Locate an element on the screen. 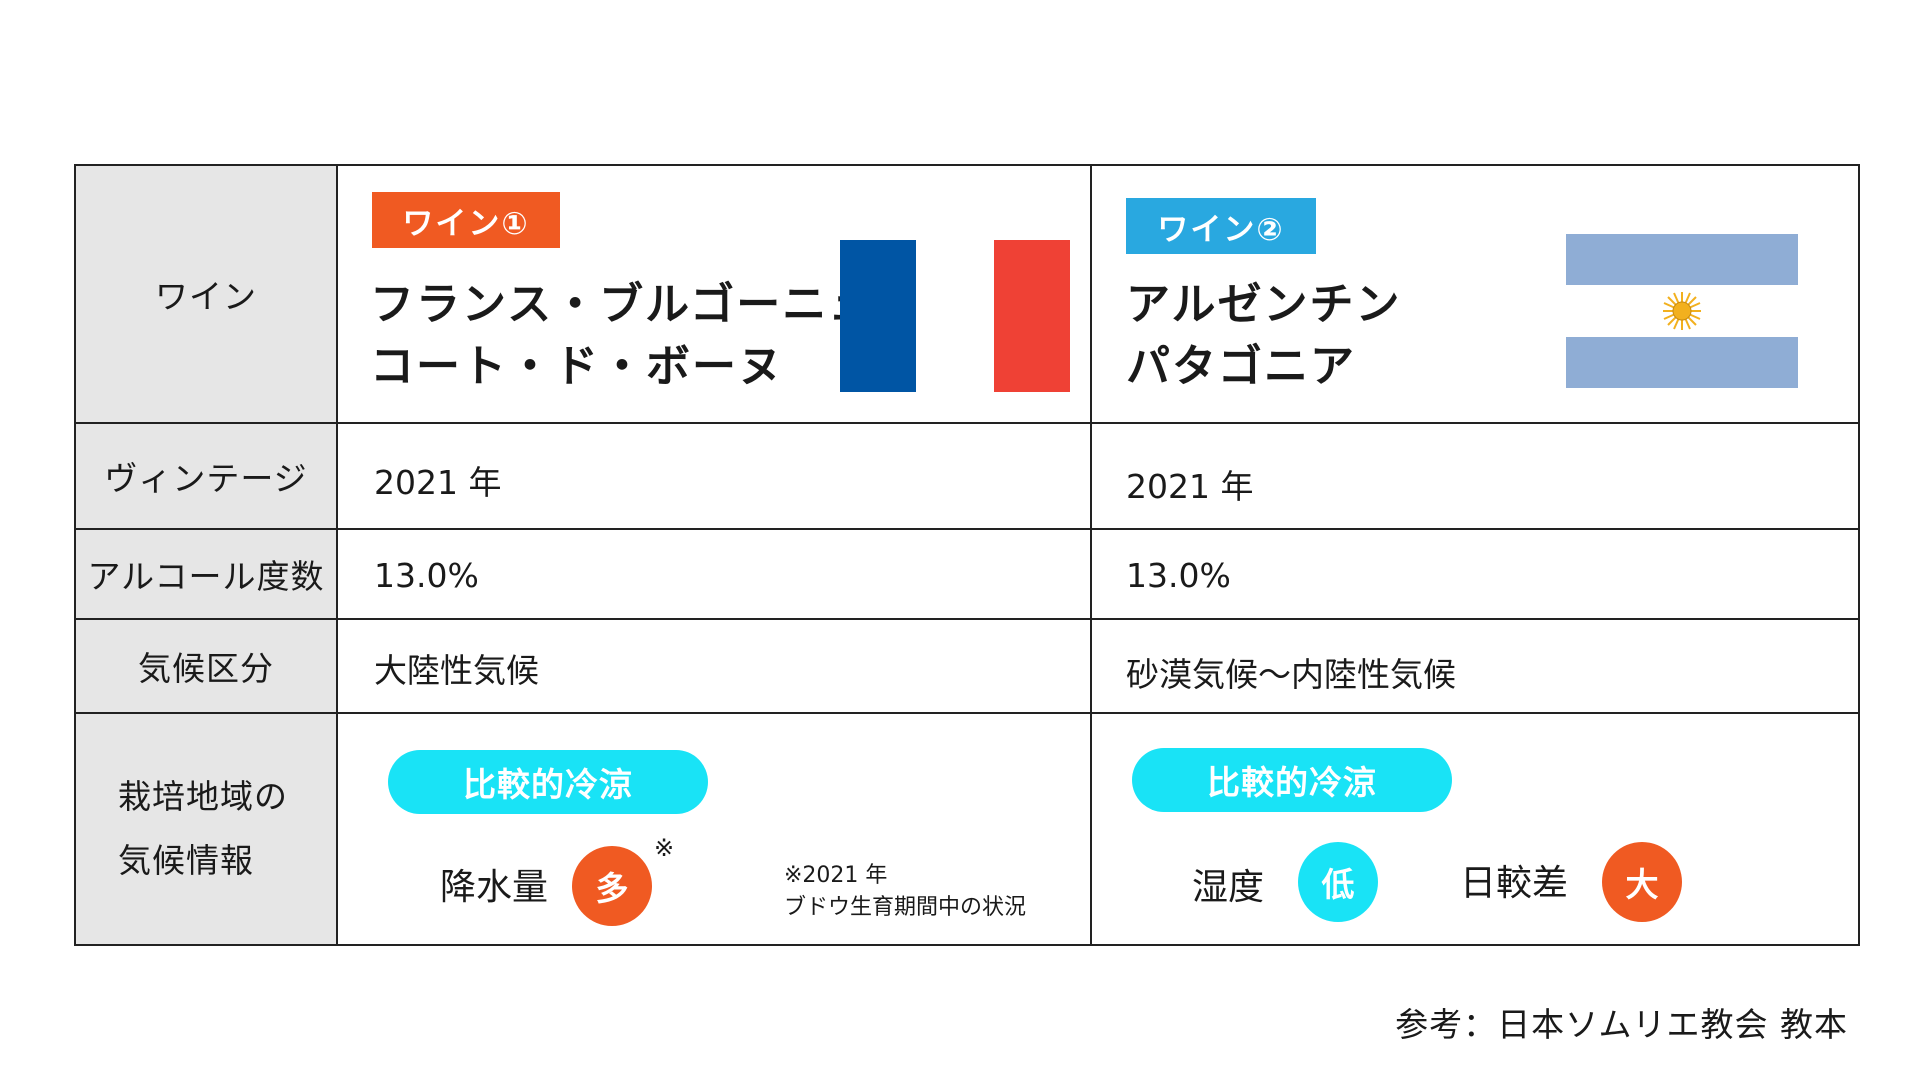 The height and width of the screenshot is (1080, 1920). wine1-rain-value: 多 is located at coordinates (612, 886).